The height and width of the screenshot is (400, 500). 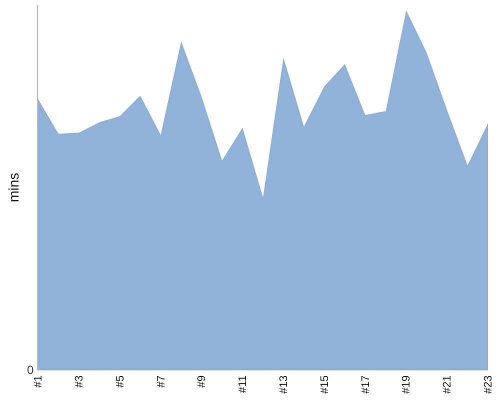 I want to click on x-tick-label: #1, so click(x=38, y=381).